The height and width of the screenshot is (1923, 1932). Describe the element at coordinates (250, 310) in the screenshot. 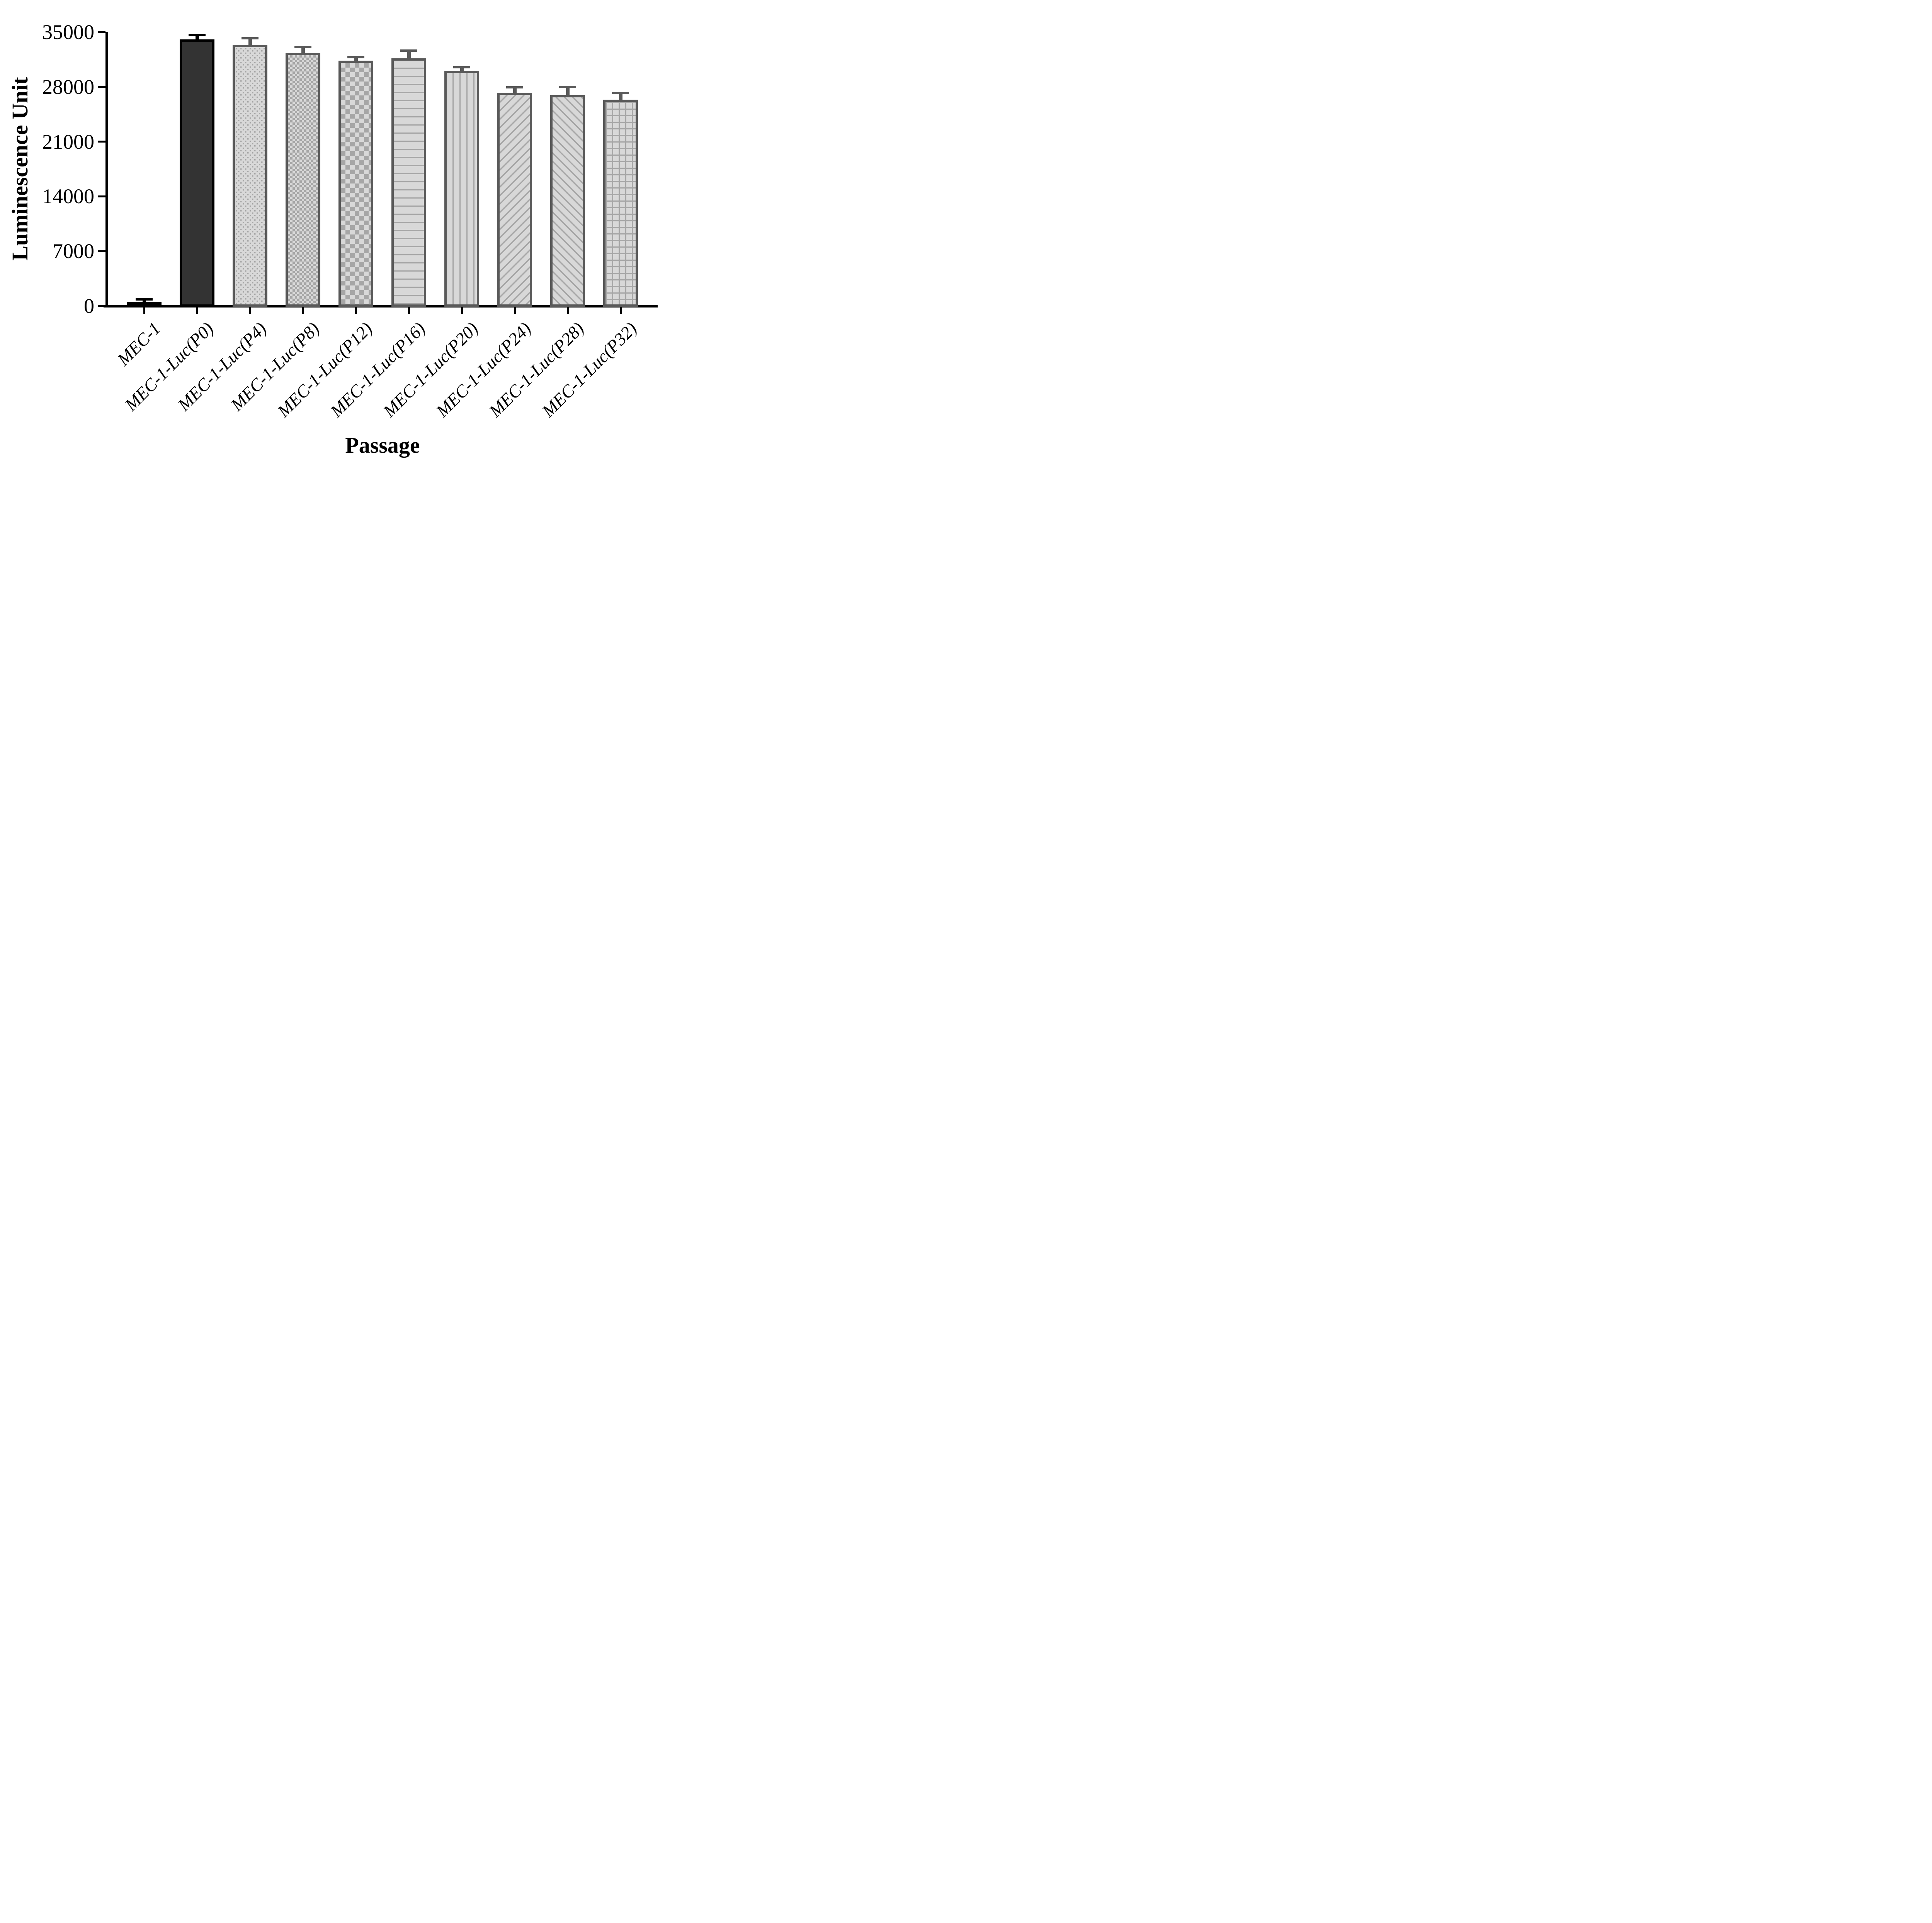

I see `x-tick-mec-1-luc-p4` at that location.